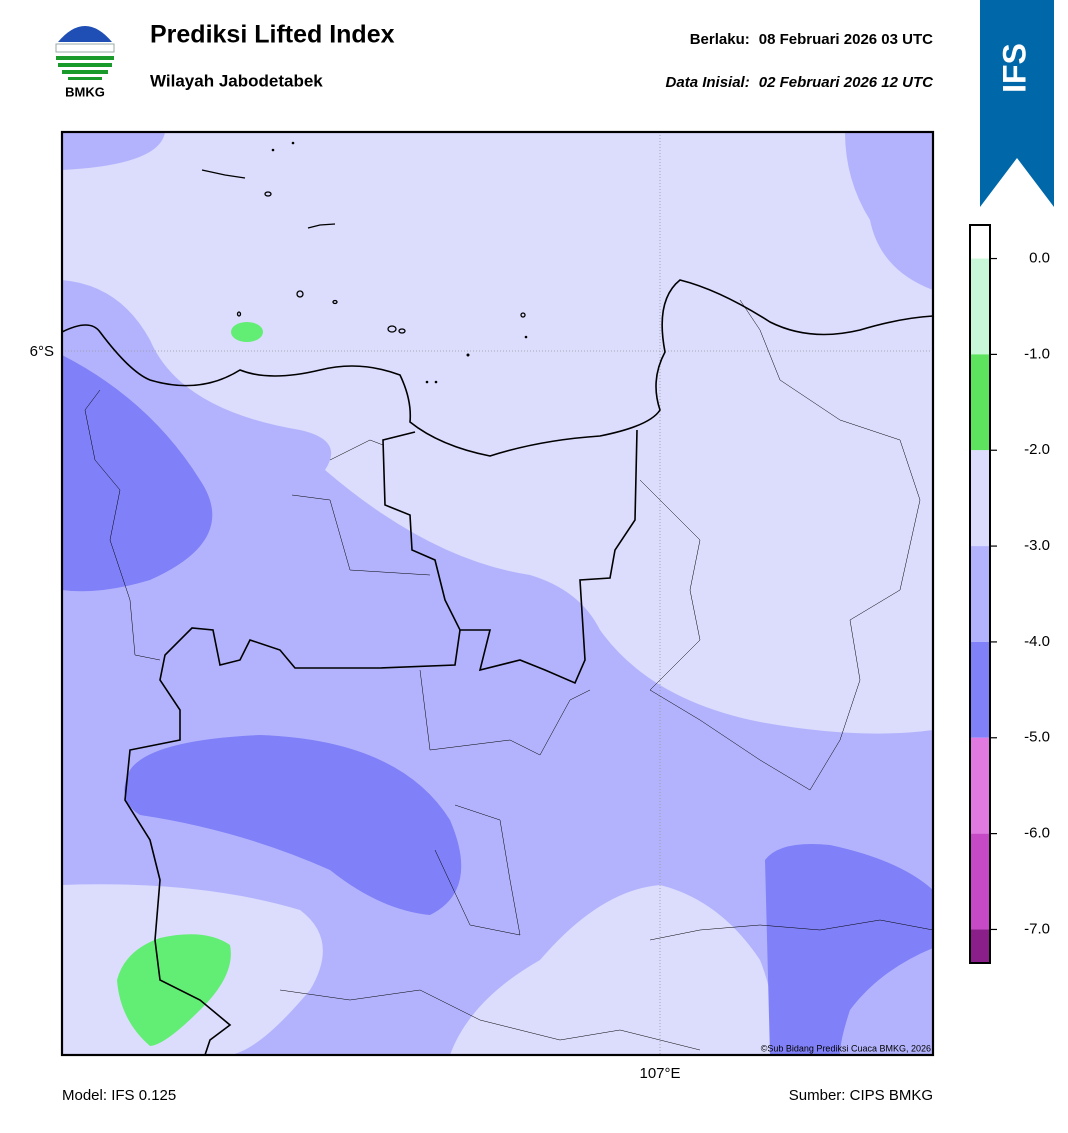 The image size is (1068, 1133). What do you see at coordinates (708, 82) in the screenshot?
I see `init-label: Data Inisial:` at bounding box center [708, 82].